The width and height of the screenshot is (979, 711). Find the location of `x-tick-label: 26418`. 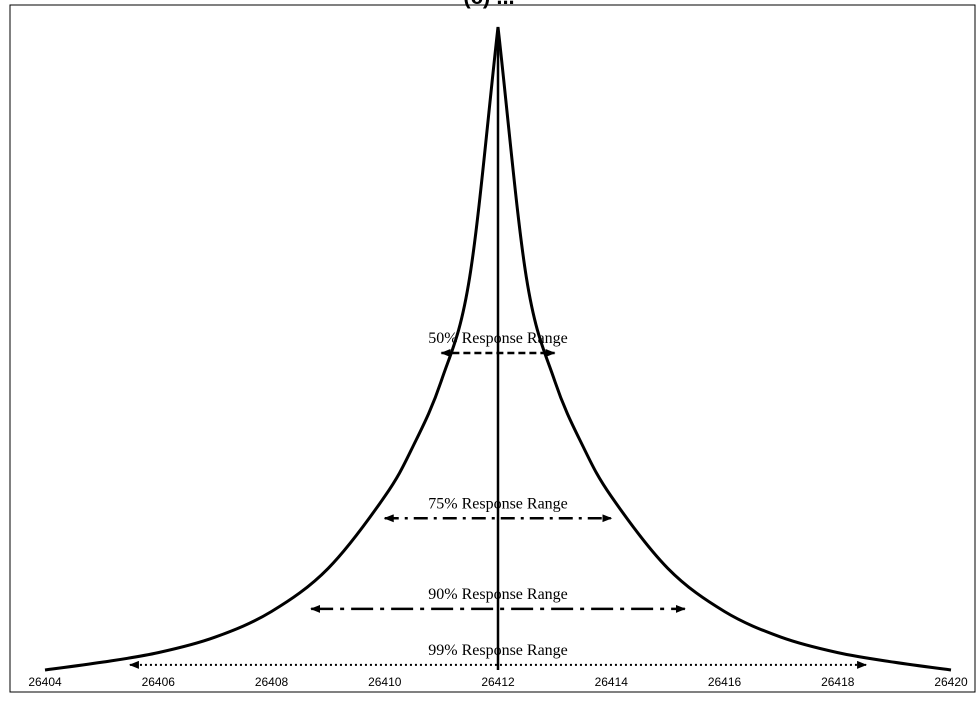

x-tick-label: 26418 is located at coordinates (838, 682).